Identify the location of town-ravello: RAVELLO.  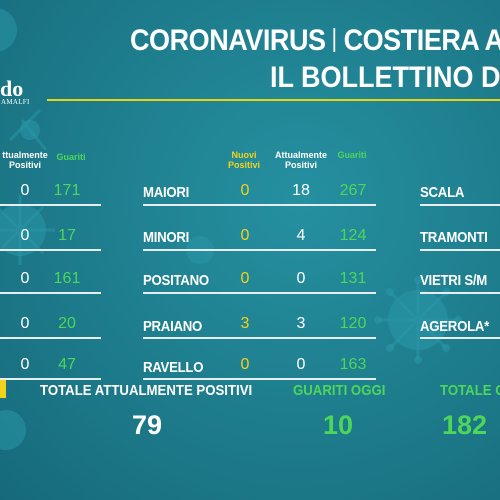
(173, 367).